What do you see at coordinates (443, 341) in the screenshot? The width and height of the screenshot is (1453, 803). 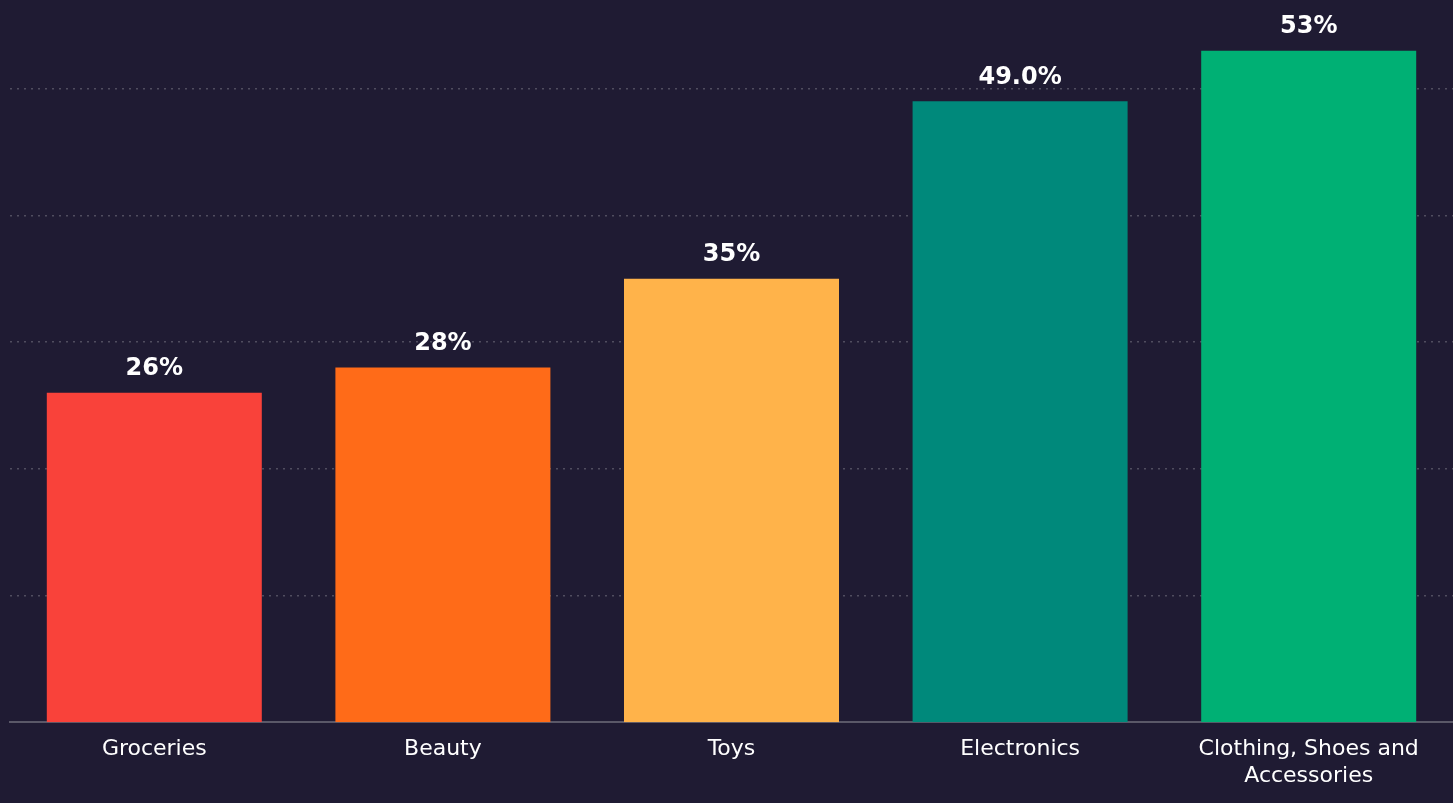 I see `data-label: 28%` at bounding box center [443, 341].